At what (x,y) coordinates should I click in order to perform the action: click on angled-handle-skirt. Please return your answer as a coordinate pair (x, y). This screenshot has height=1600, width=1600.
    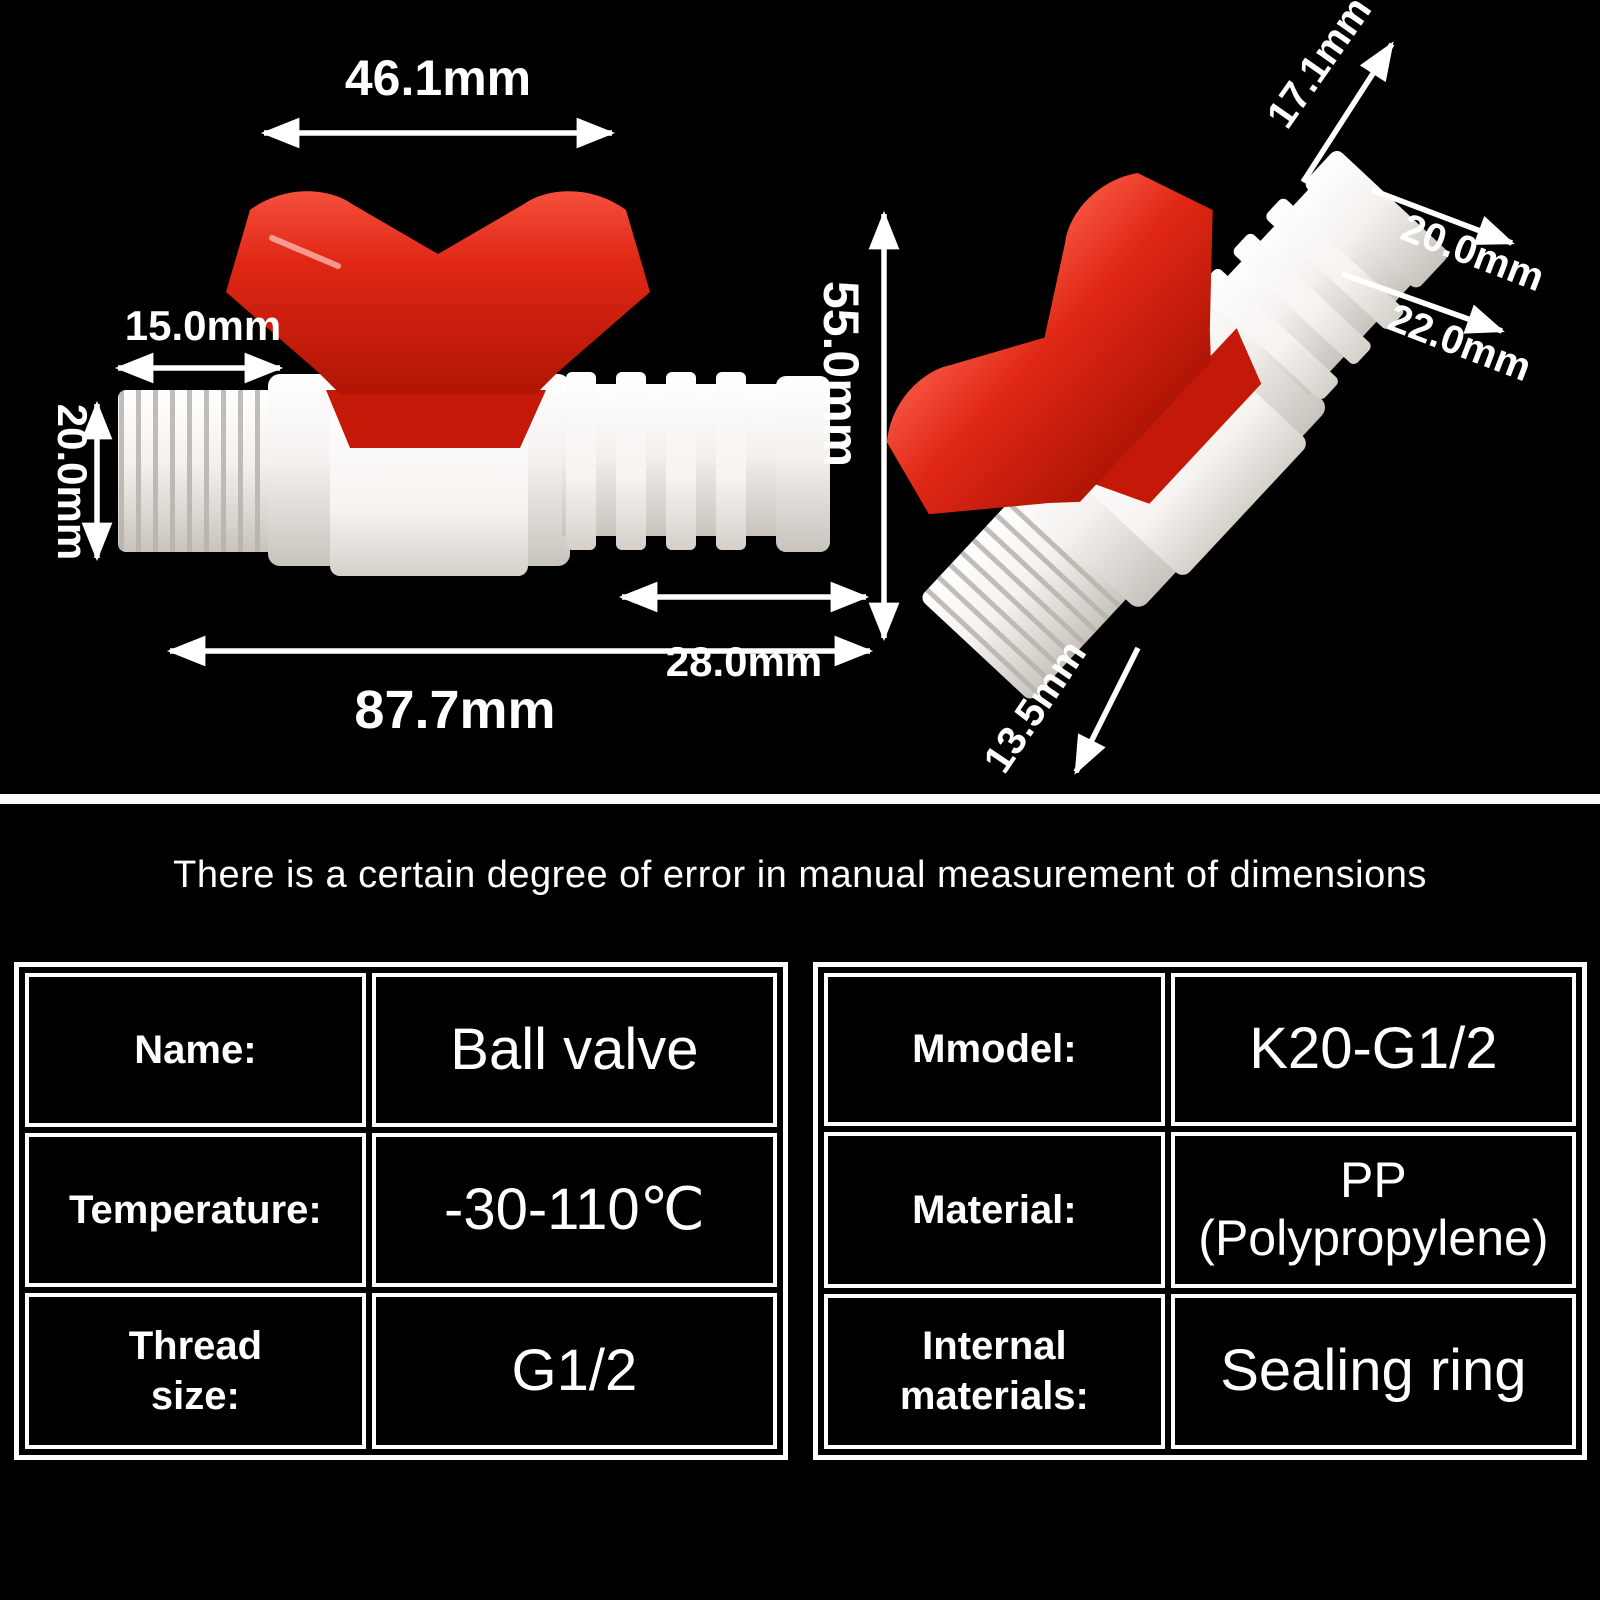
    Looking at the image, I should click on (1177, 416).